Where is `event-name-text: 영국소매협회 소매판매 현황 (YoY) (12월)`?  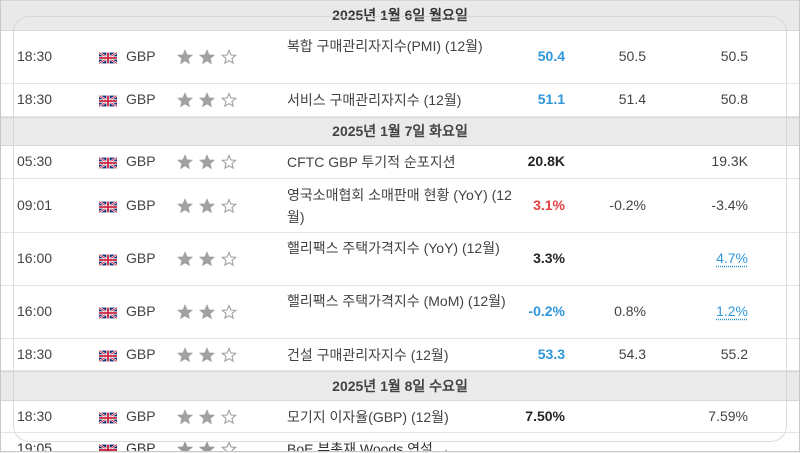
event-name-text: 영국소매협회 소매판매 현황 (YoY) (12월) is located at coordinates (399, 205).